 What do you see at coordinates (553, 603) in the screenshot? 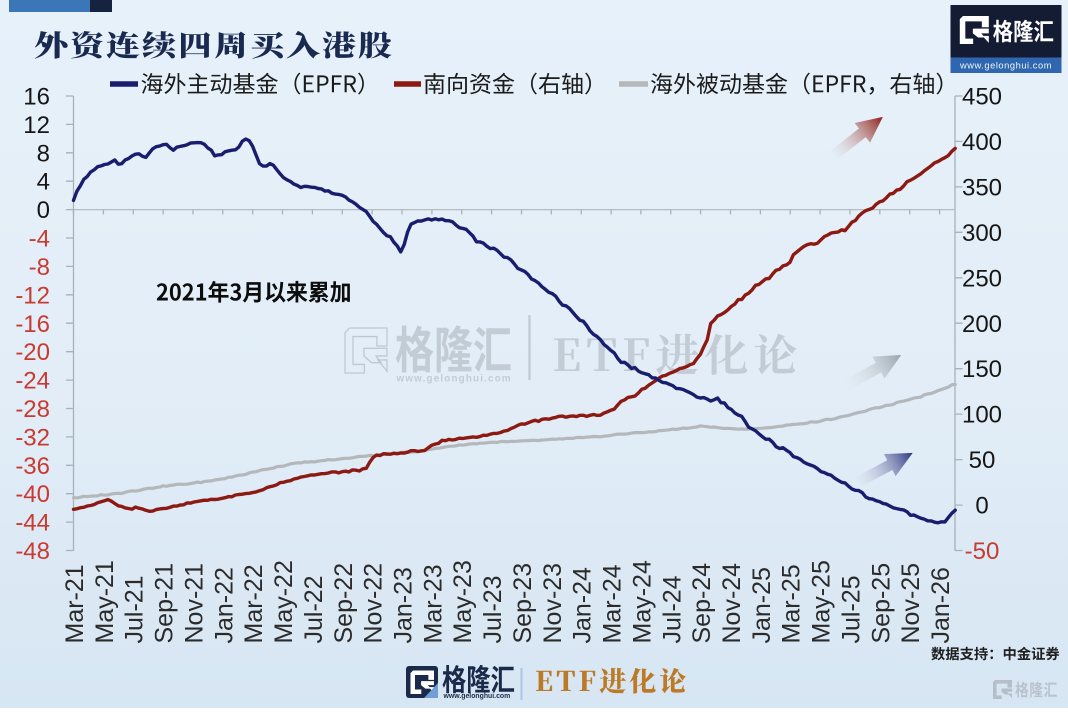
I see `svg-text: Nov-23` at bounding box center [553, 603].